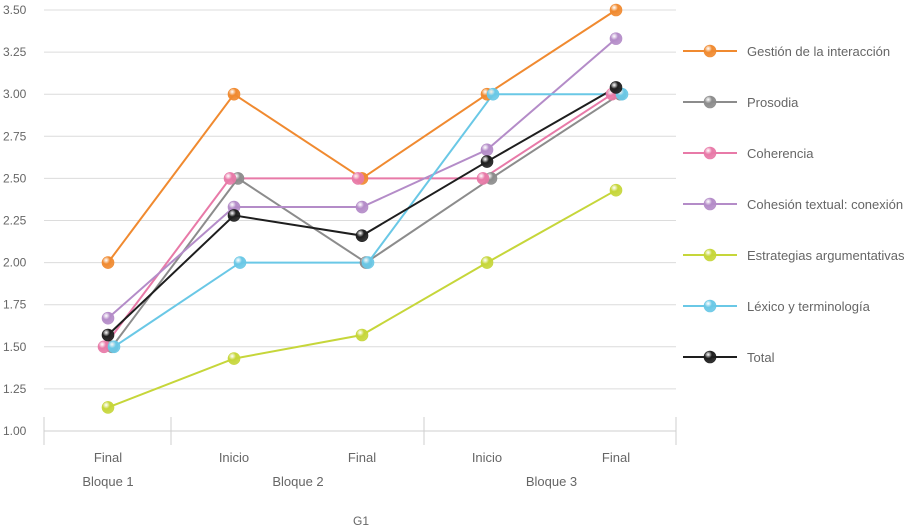 The height and width of the screenshot is (528, 906). I want to click on y-tick-label: 1.75, so click(15, 305).